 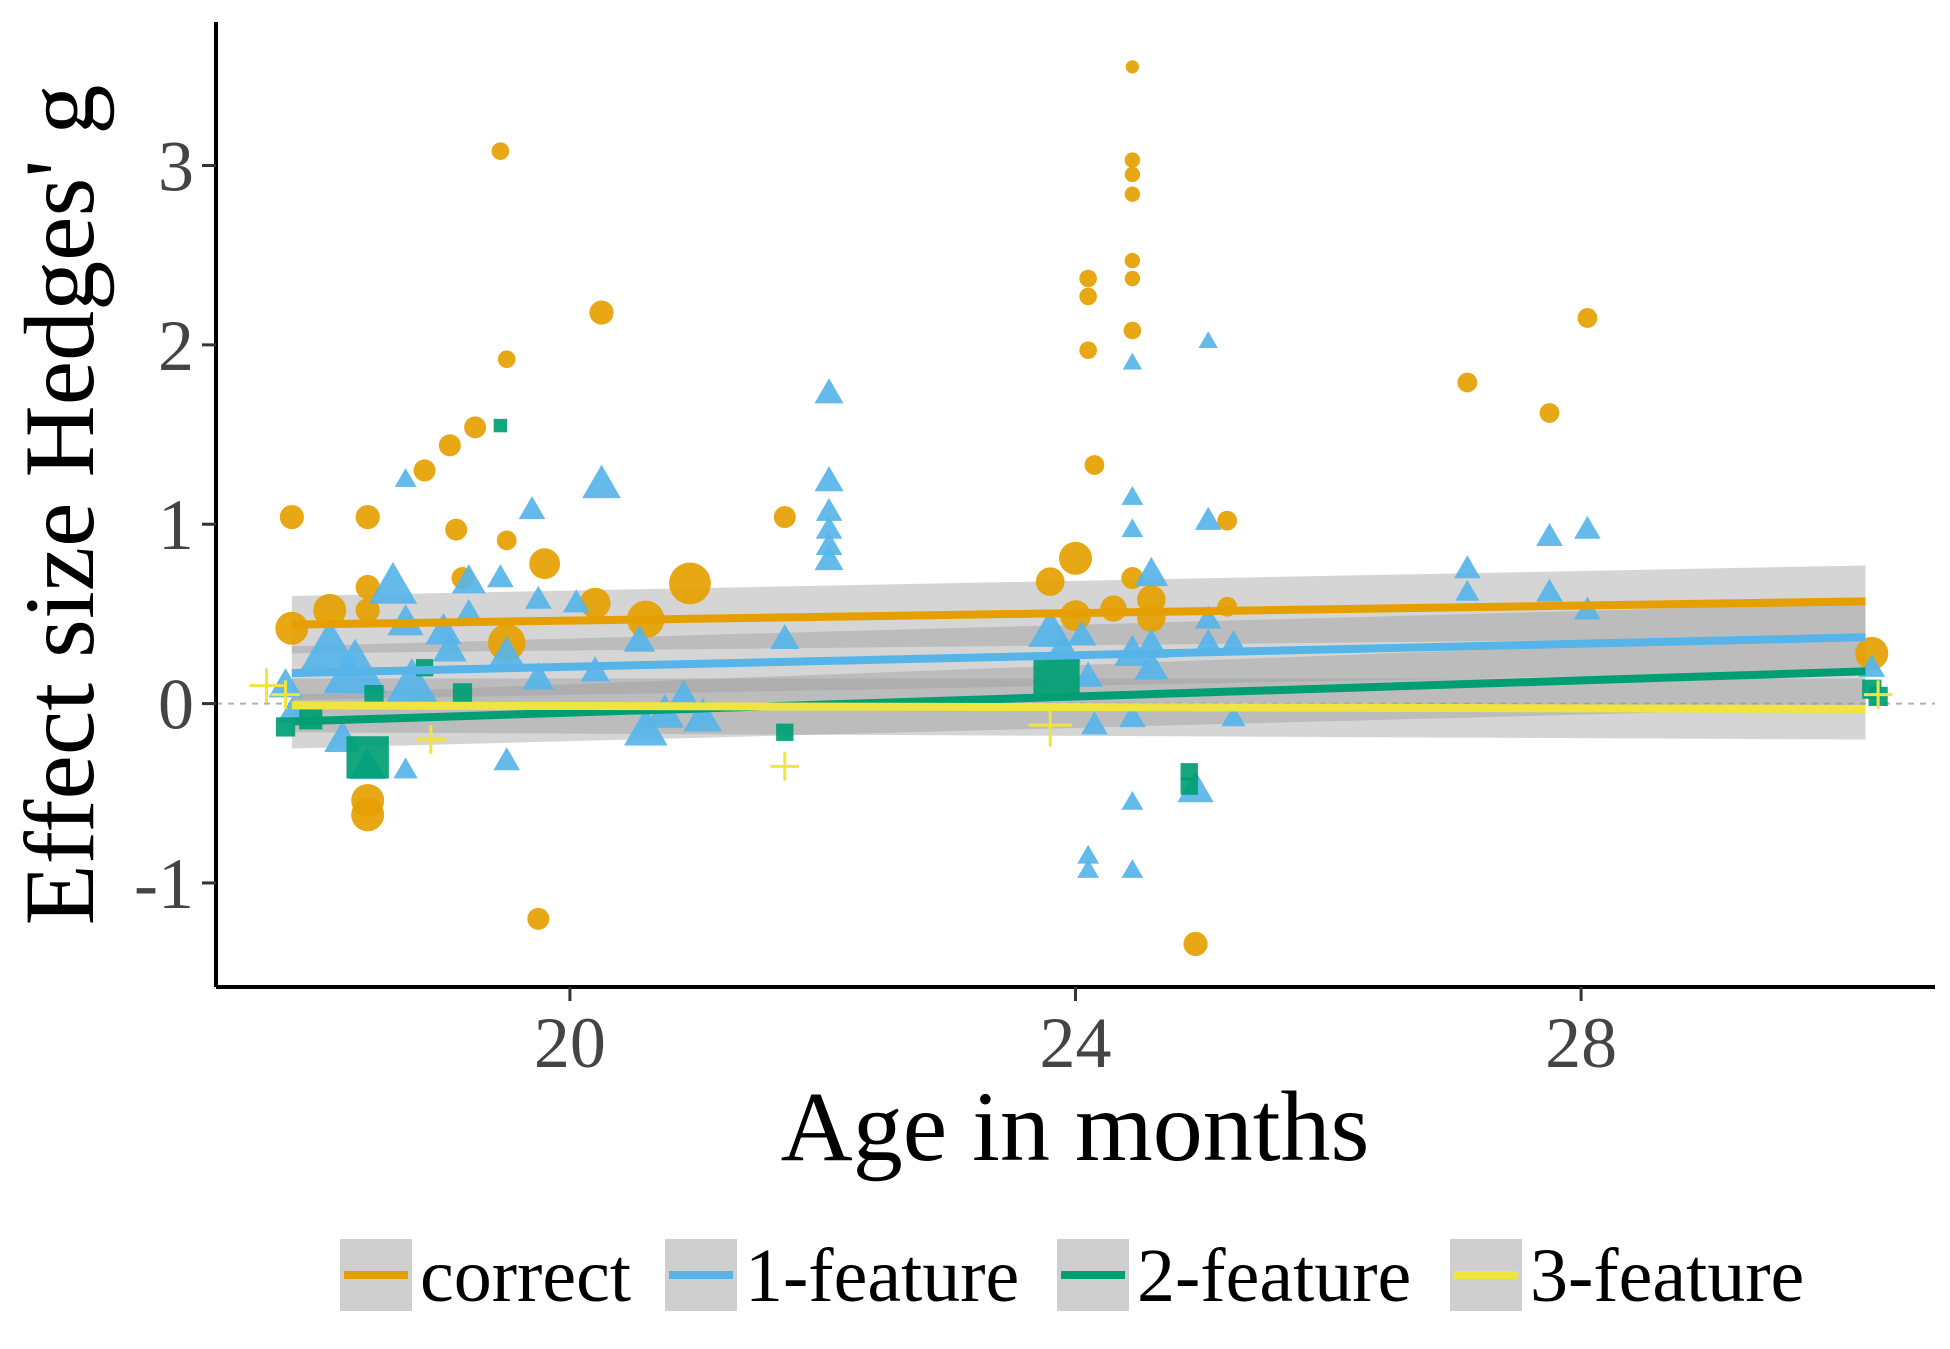 What do you see at coordinates (570, 1043) in the screenshot?
I see `x-tick-label: 20` at bounding box center [570, 1043].